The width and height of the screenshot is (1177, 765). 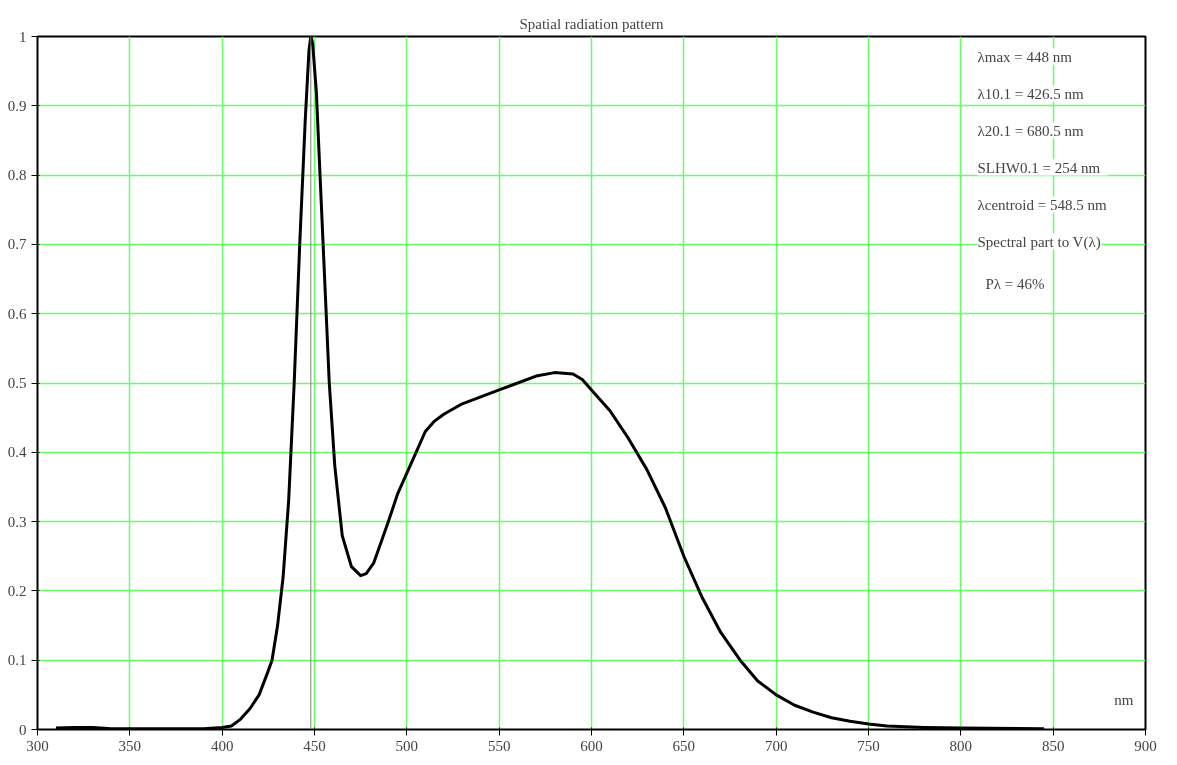 What do you see at coordinates (1042, 204) in the screenshot?
I see `annotation: λcentroid = 548.5 nm` at bounding box center [1042, 204].